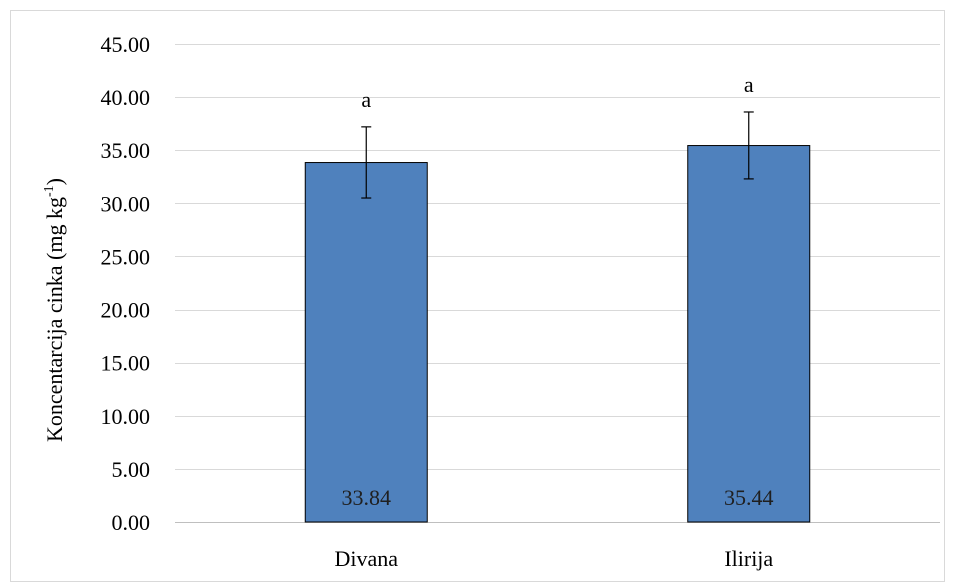 Image resolution: width=955 pixels, height=587 pixels. What do you see at coordinates (749, 334) in the screenshot?
I see `bar-ilirija` at bounding box center [749, 334].